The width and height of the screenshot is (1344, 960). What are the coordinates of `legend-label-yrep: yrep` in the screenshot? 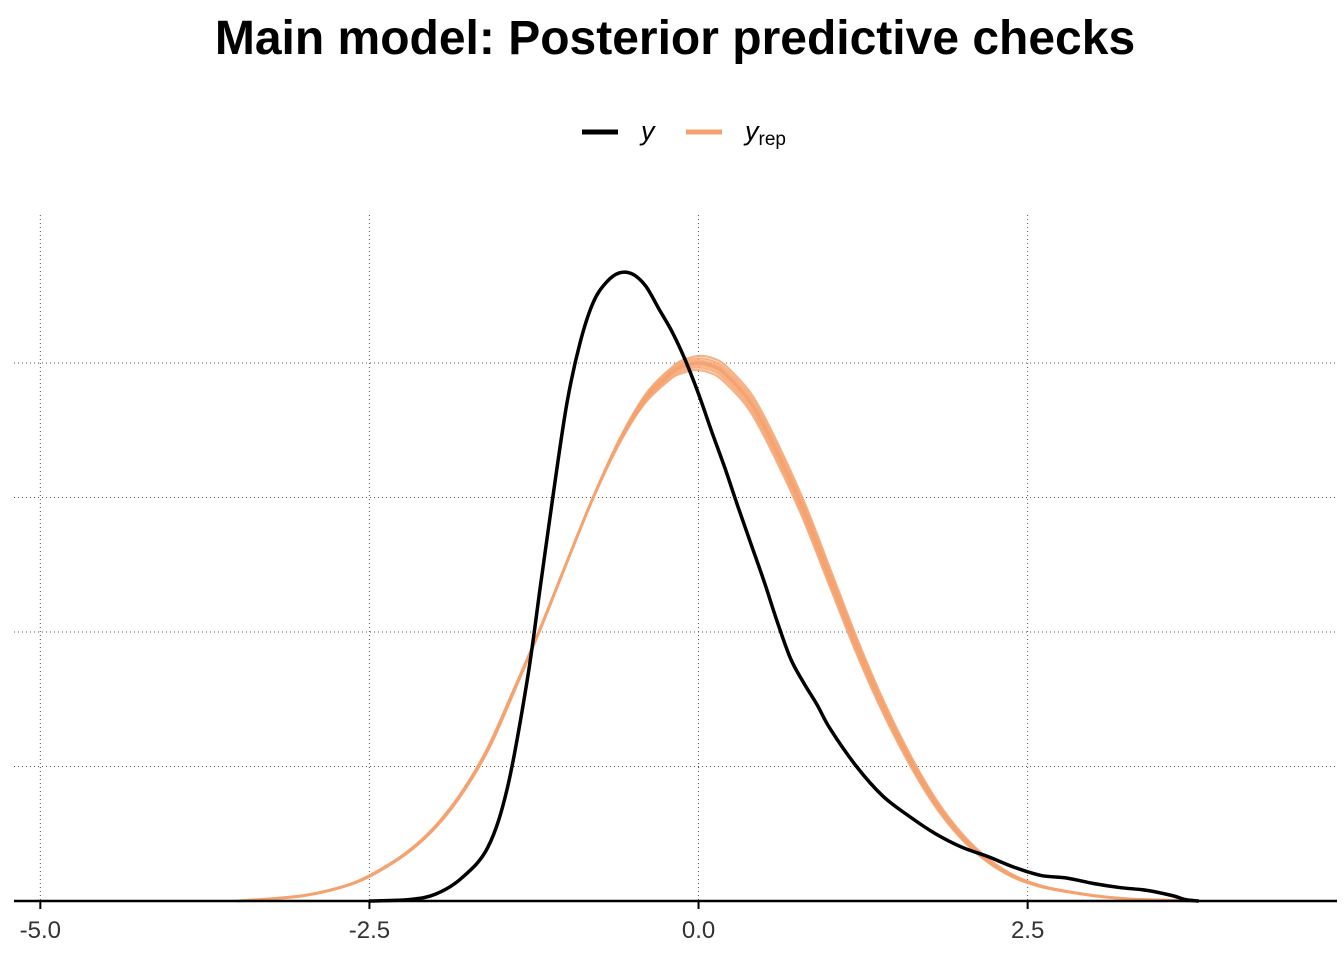 It's located at (764, 133).